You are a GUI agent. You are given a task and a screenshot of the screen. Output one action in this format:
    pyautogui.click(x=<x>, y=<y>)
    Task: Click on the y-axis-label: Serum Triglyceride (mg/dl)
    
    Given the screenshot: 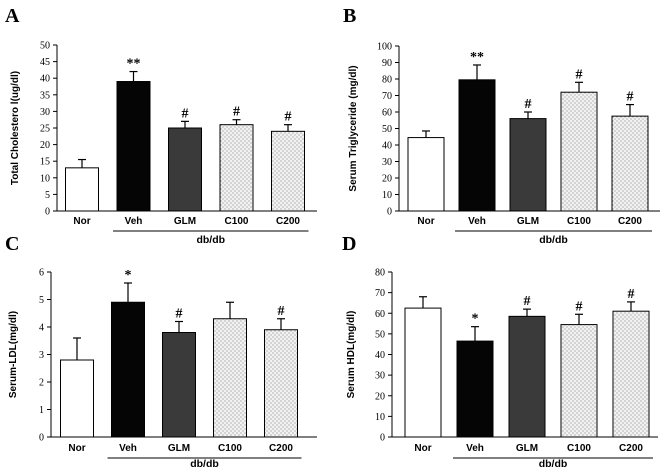 What is the action you would take?
    pyautogui.click(x=353, y=128)
    